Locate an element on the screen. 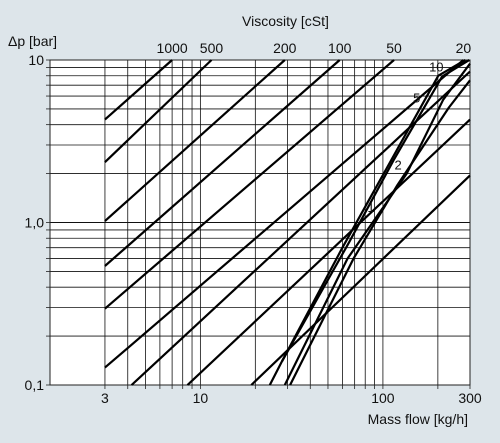  viscosity-label: 50 is located at coordinates (394, 48).